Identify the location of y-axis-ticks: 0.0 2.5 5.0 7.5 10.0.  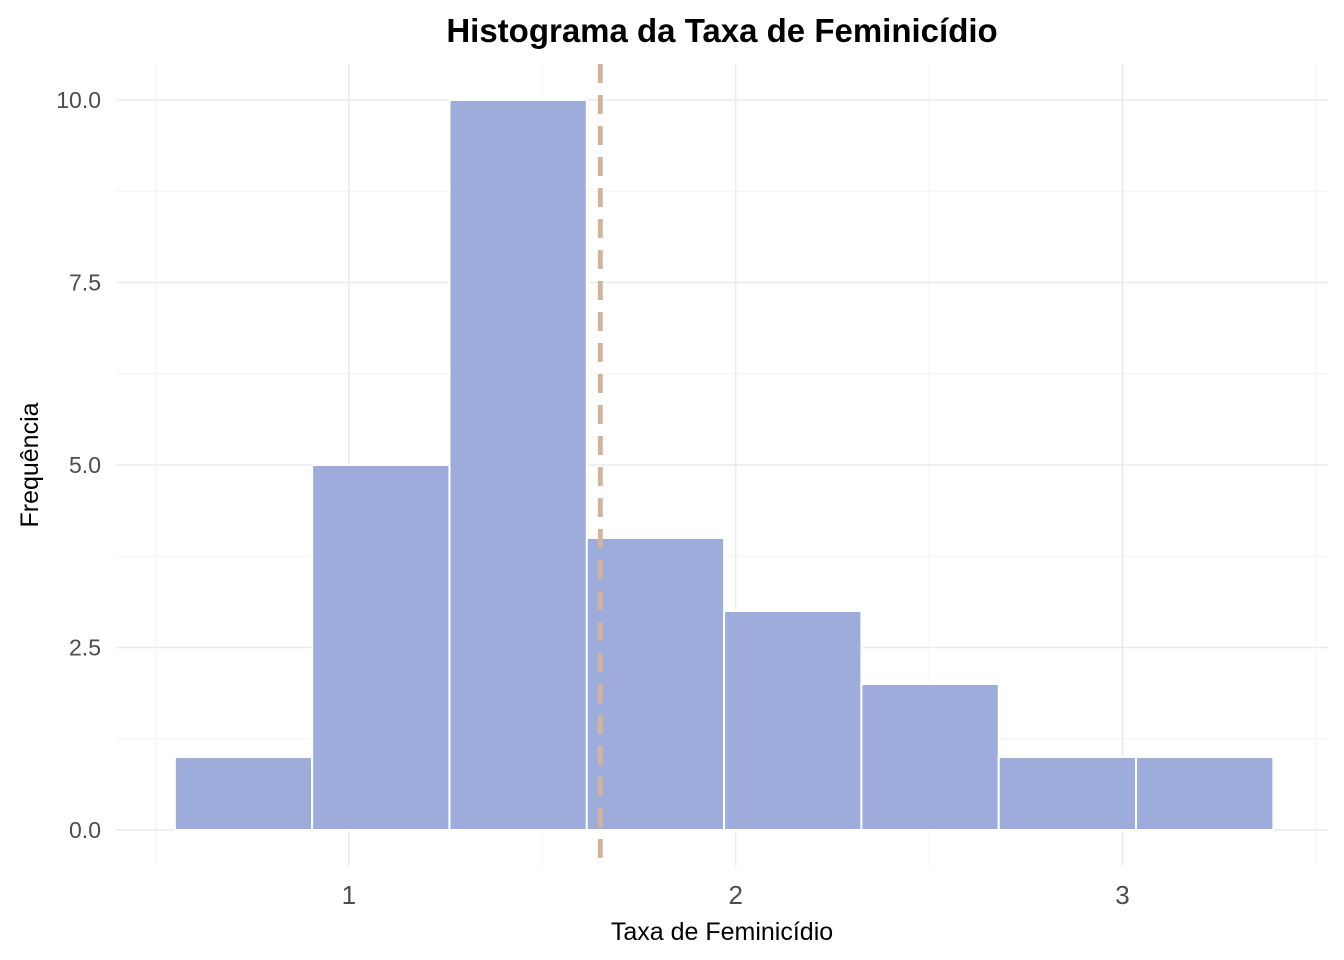
(78, 465).